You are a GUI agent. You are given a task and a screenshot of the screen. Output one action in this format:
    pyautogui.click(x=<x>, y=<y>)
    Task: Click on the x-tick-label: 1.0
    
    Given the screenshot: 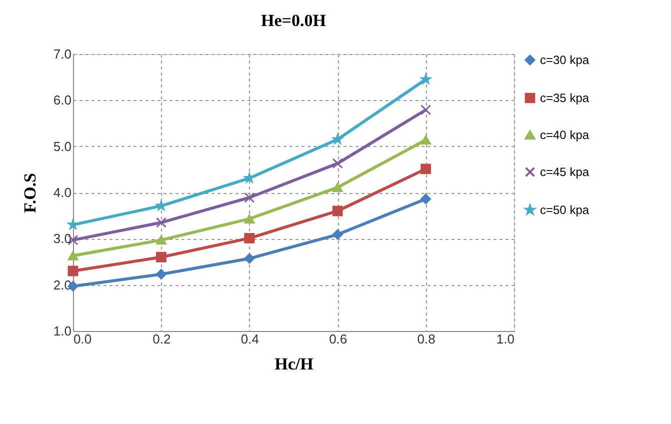 What is the action you would take?
    pyautogui.click(x=505, y=339)
    